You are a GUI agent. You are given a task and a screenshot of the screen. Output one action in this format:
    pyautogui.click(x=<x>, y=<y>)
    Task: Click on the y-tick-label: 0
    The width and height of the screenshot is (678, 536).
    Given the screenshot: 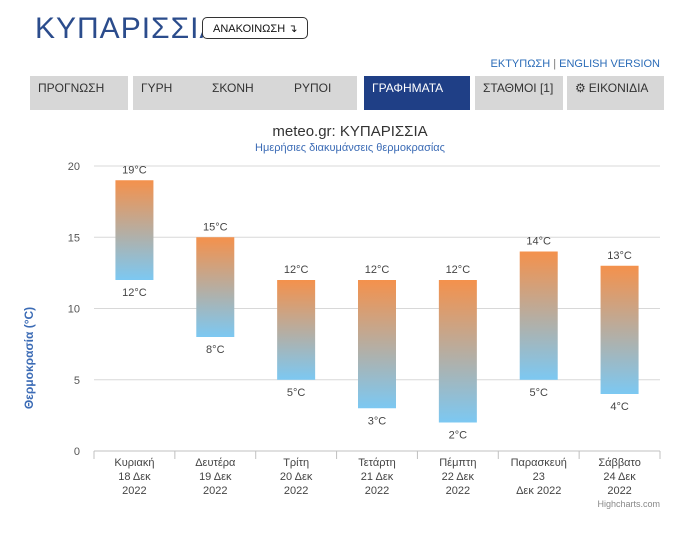 What is the action you would take?
    pyautogui.click(x=77, y=452)
    